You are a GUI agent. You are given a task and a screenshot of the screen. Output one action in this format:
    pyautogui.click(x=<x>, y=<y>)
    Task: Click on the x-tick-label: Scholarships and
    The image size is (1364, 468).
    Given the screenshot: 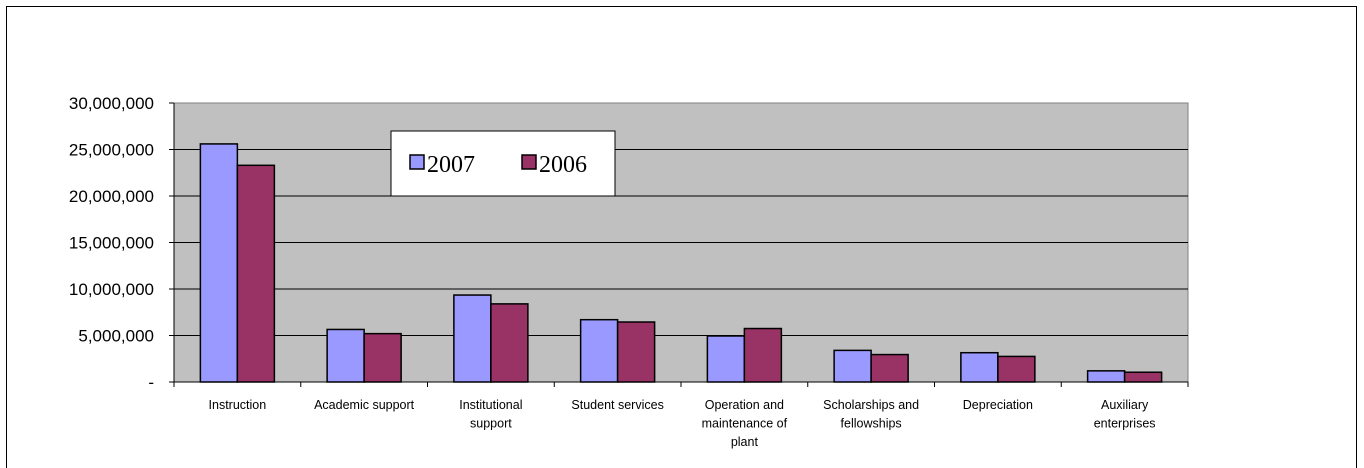 What is the action you would take?
    pyautogui.click(x=871, y=405)
    